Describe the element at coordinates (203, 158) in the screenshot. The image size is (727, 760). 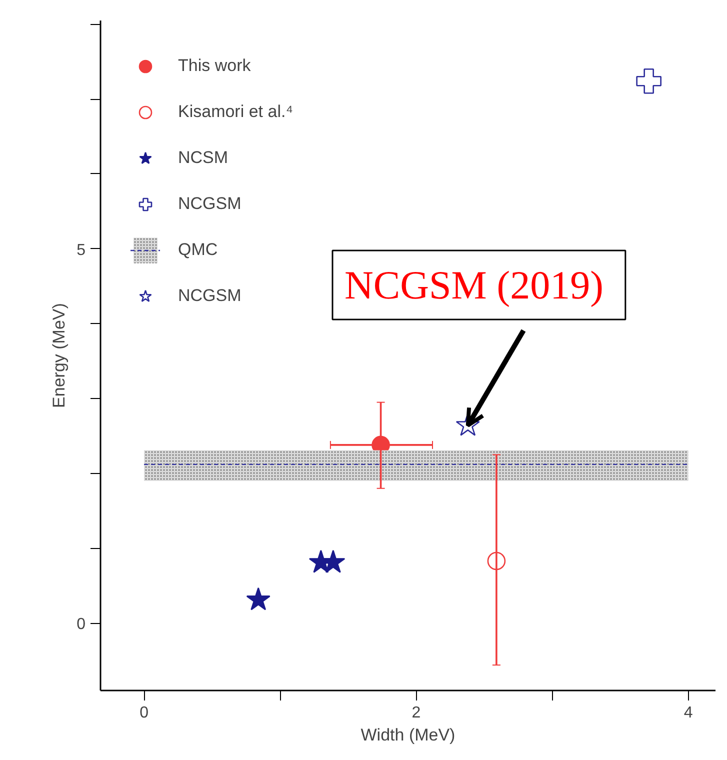
I see `legend-label: NCSM` at that location.